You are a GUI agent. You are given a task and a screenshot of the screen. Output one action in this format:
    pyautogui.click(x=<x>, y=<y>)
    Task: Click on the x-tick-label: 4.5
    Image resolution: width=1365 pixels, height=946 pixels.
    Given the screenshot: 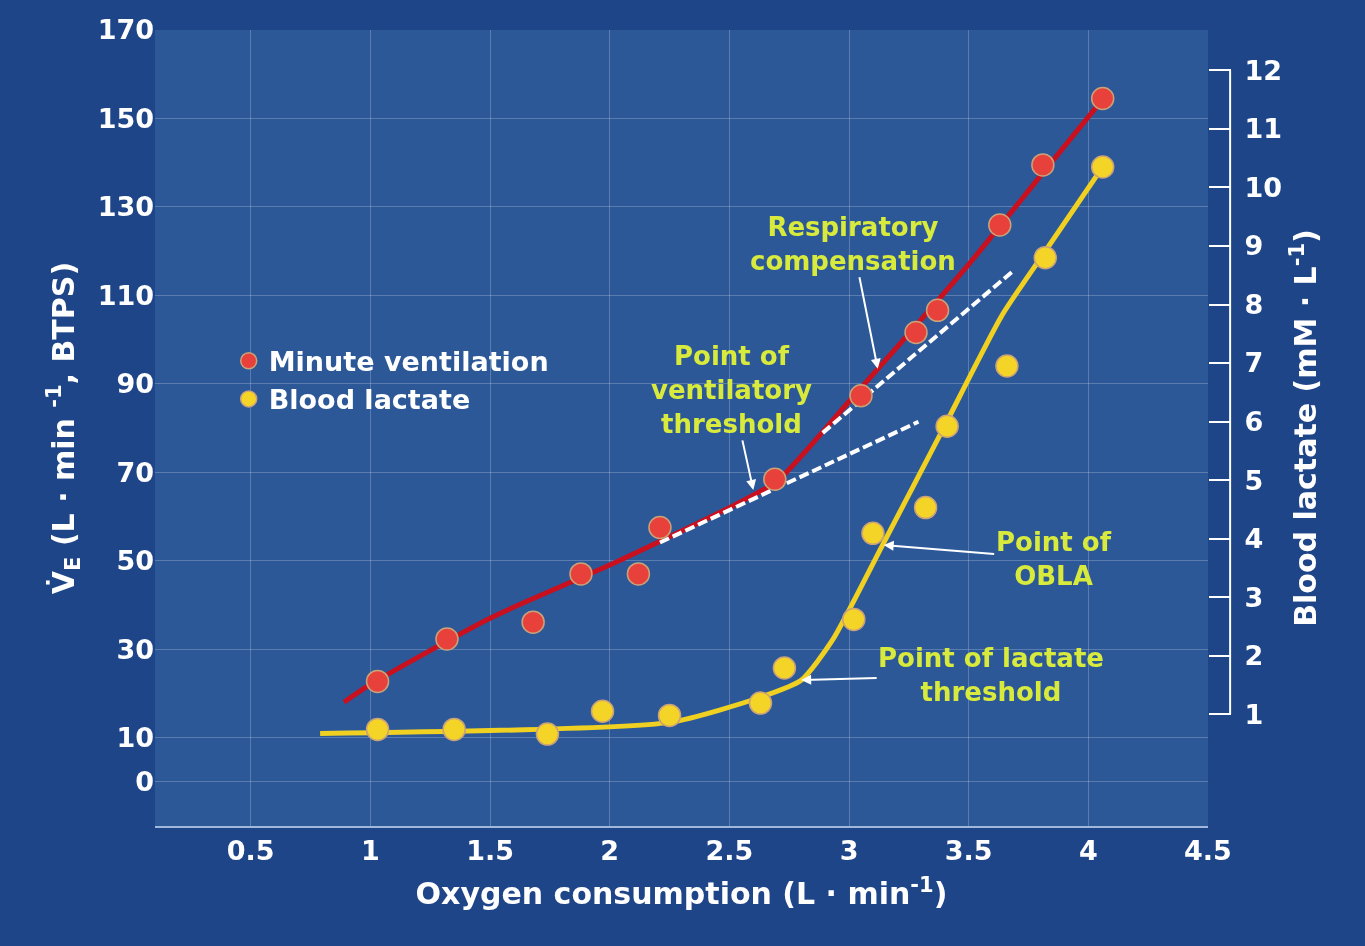 What is the action you would take?
    pyautogui.click(x=1208, y=851)
    